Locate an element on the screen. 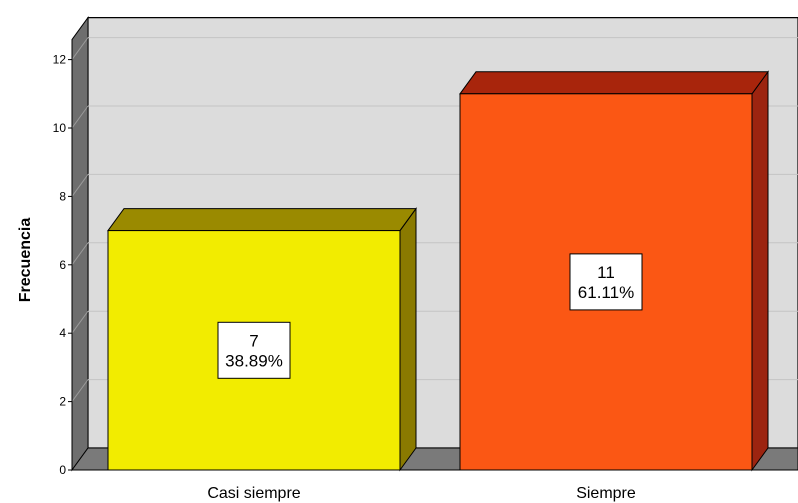 The width and height of the screenshot is (798, 503). y-tick-label: 0 is located at coordinates (62, 470).